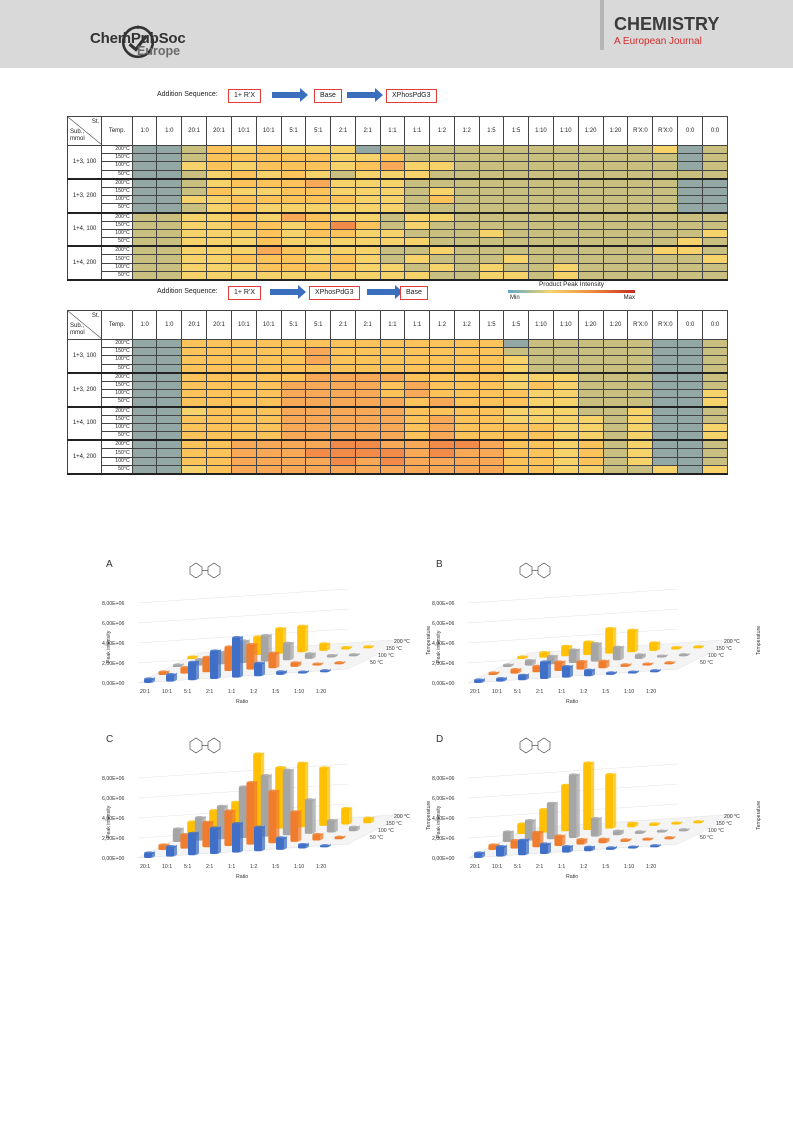 The height and width of the screenshot is (1121, 793). Describe the element at coordinates (443, 644) in the screenshot. I see `y-tick-label: 4,00E+06` at that location.